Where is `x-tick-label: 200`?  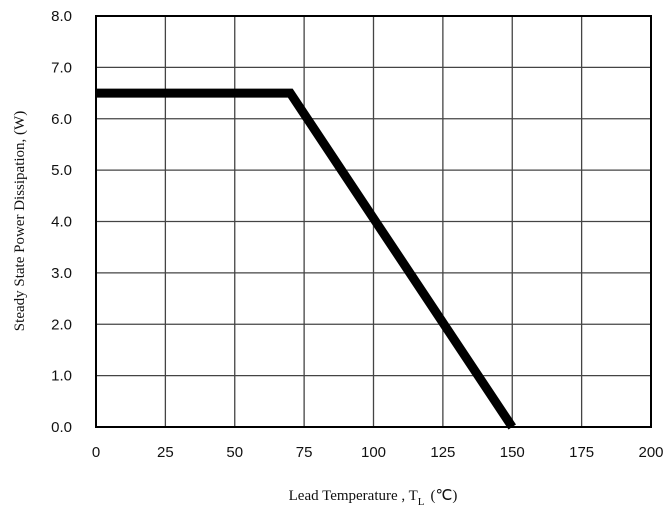
x-tick-label: 200 is located at coordinates (650, 452).